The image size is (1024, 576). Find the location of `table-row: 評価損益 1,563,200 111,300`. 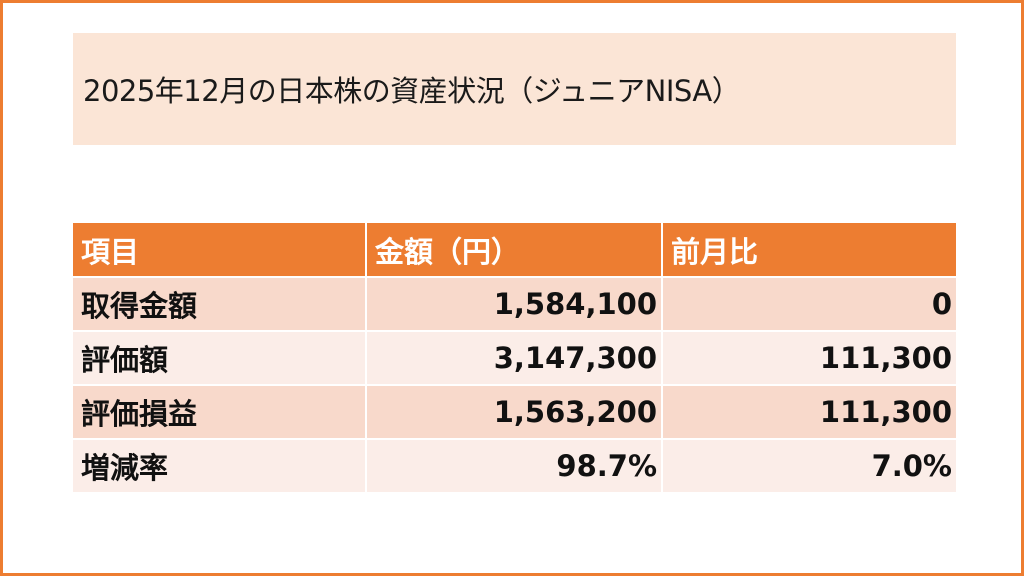

table-row: 評価損益 1,563,200 111,300 is located at coordinates (514, 412).